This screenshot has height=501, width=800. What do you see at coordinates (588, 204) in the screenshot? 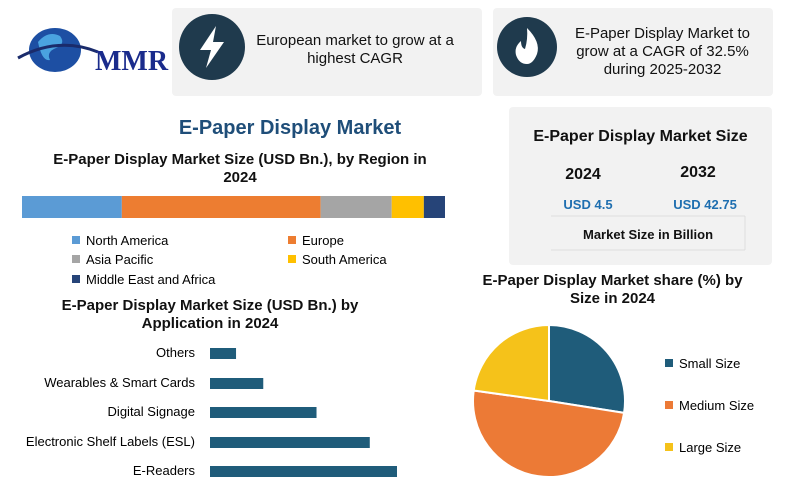
I see `market-value: USD 4.5` at bounding box center [588, 204].